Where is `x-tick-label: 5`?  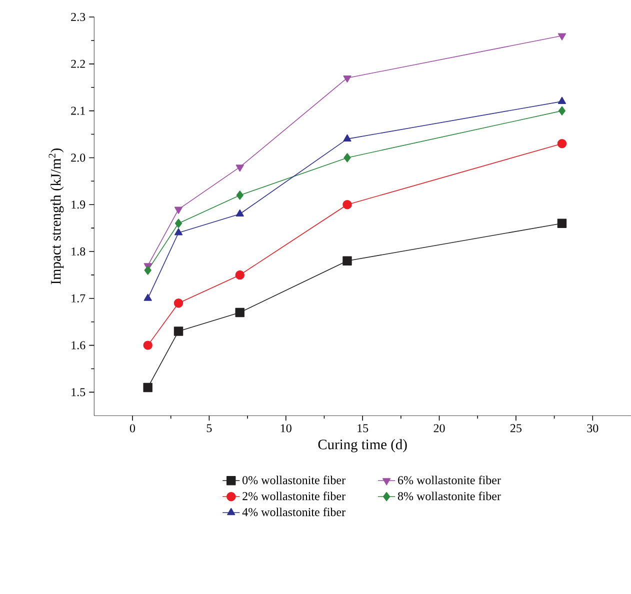
x-tick-label: 5 is located at coordinates (209, 428).